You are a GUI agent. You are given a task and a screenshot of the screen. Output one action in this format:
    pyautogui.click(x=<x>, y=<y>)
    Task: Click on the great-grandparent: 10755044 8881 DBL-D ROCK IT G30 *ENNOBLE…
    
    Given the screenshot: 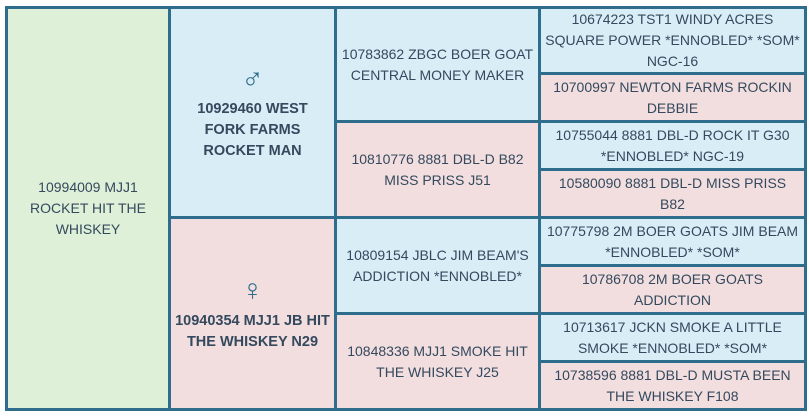 What is the action you would take?
    pyautogui.click(x=672, y=145)
    